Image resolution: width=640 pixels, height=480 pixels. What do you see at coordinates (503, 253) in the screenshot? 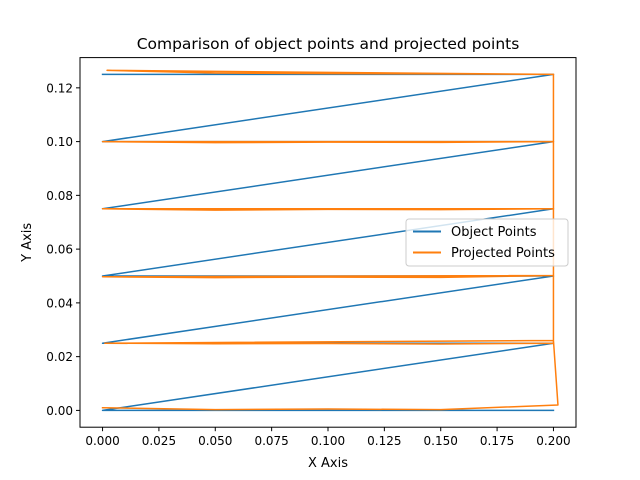
I see `legend-projected-points-label: Projected Points` at bounding box center [503, 253].